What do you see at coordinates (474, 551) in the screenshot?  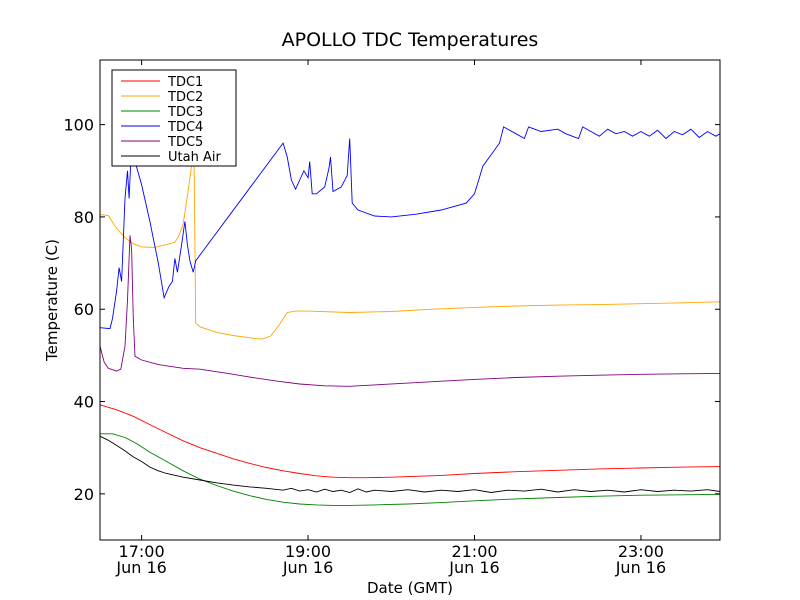 I see `x-tick-label: 21:00` at bounding box center [474, 551].